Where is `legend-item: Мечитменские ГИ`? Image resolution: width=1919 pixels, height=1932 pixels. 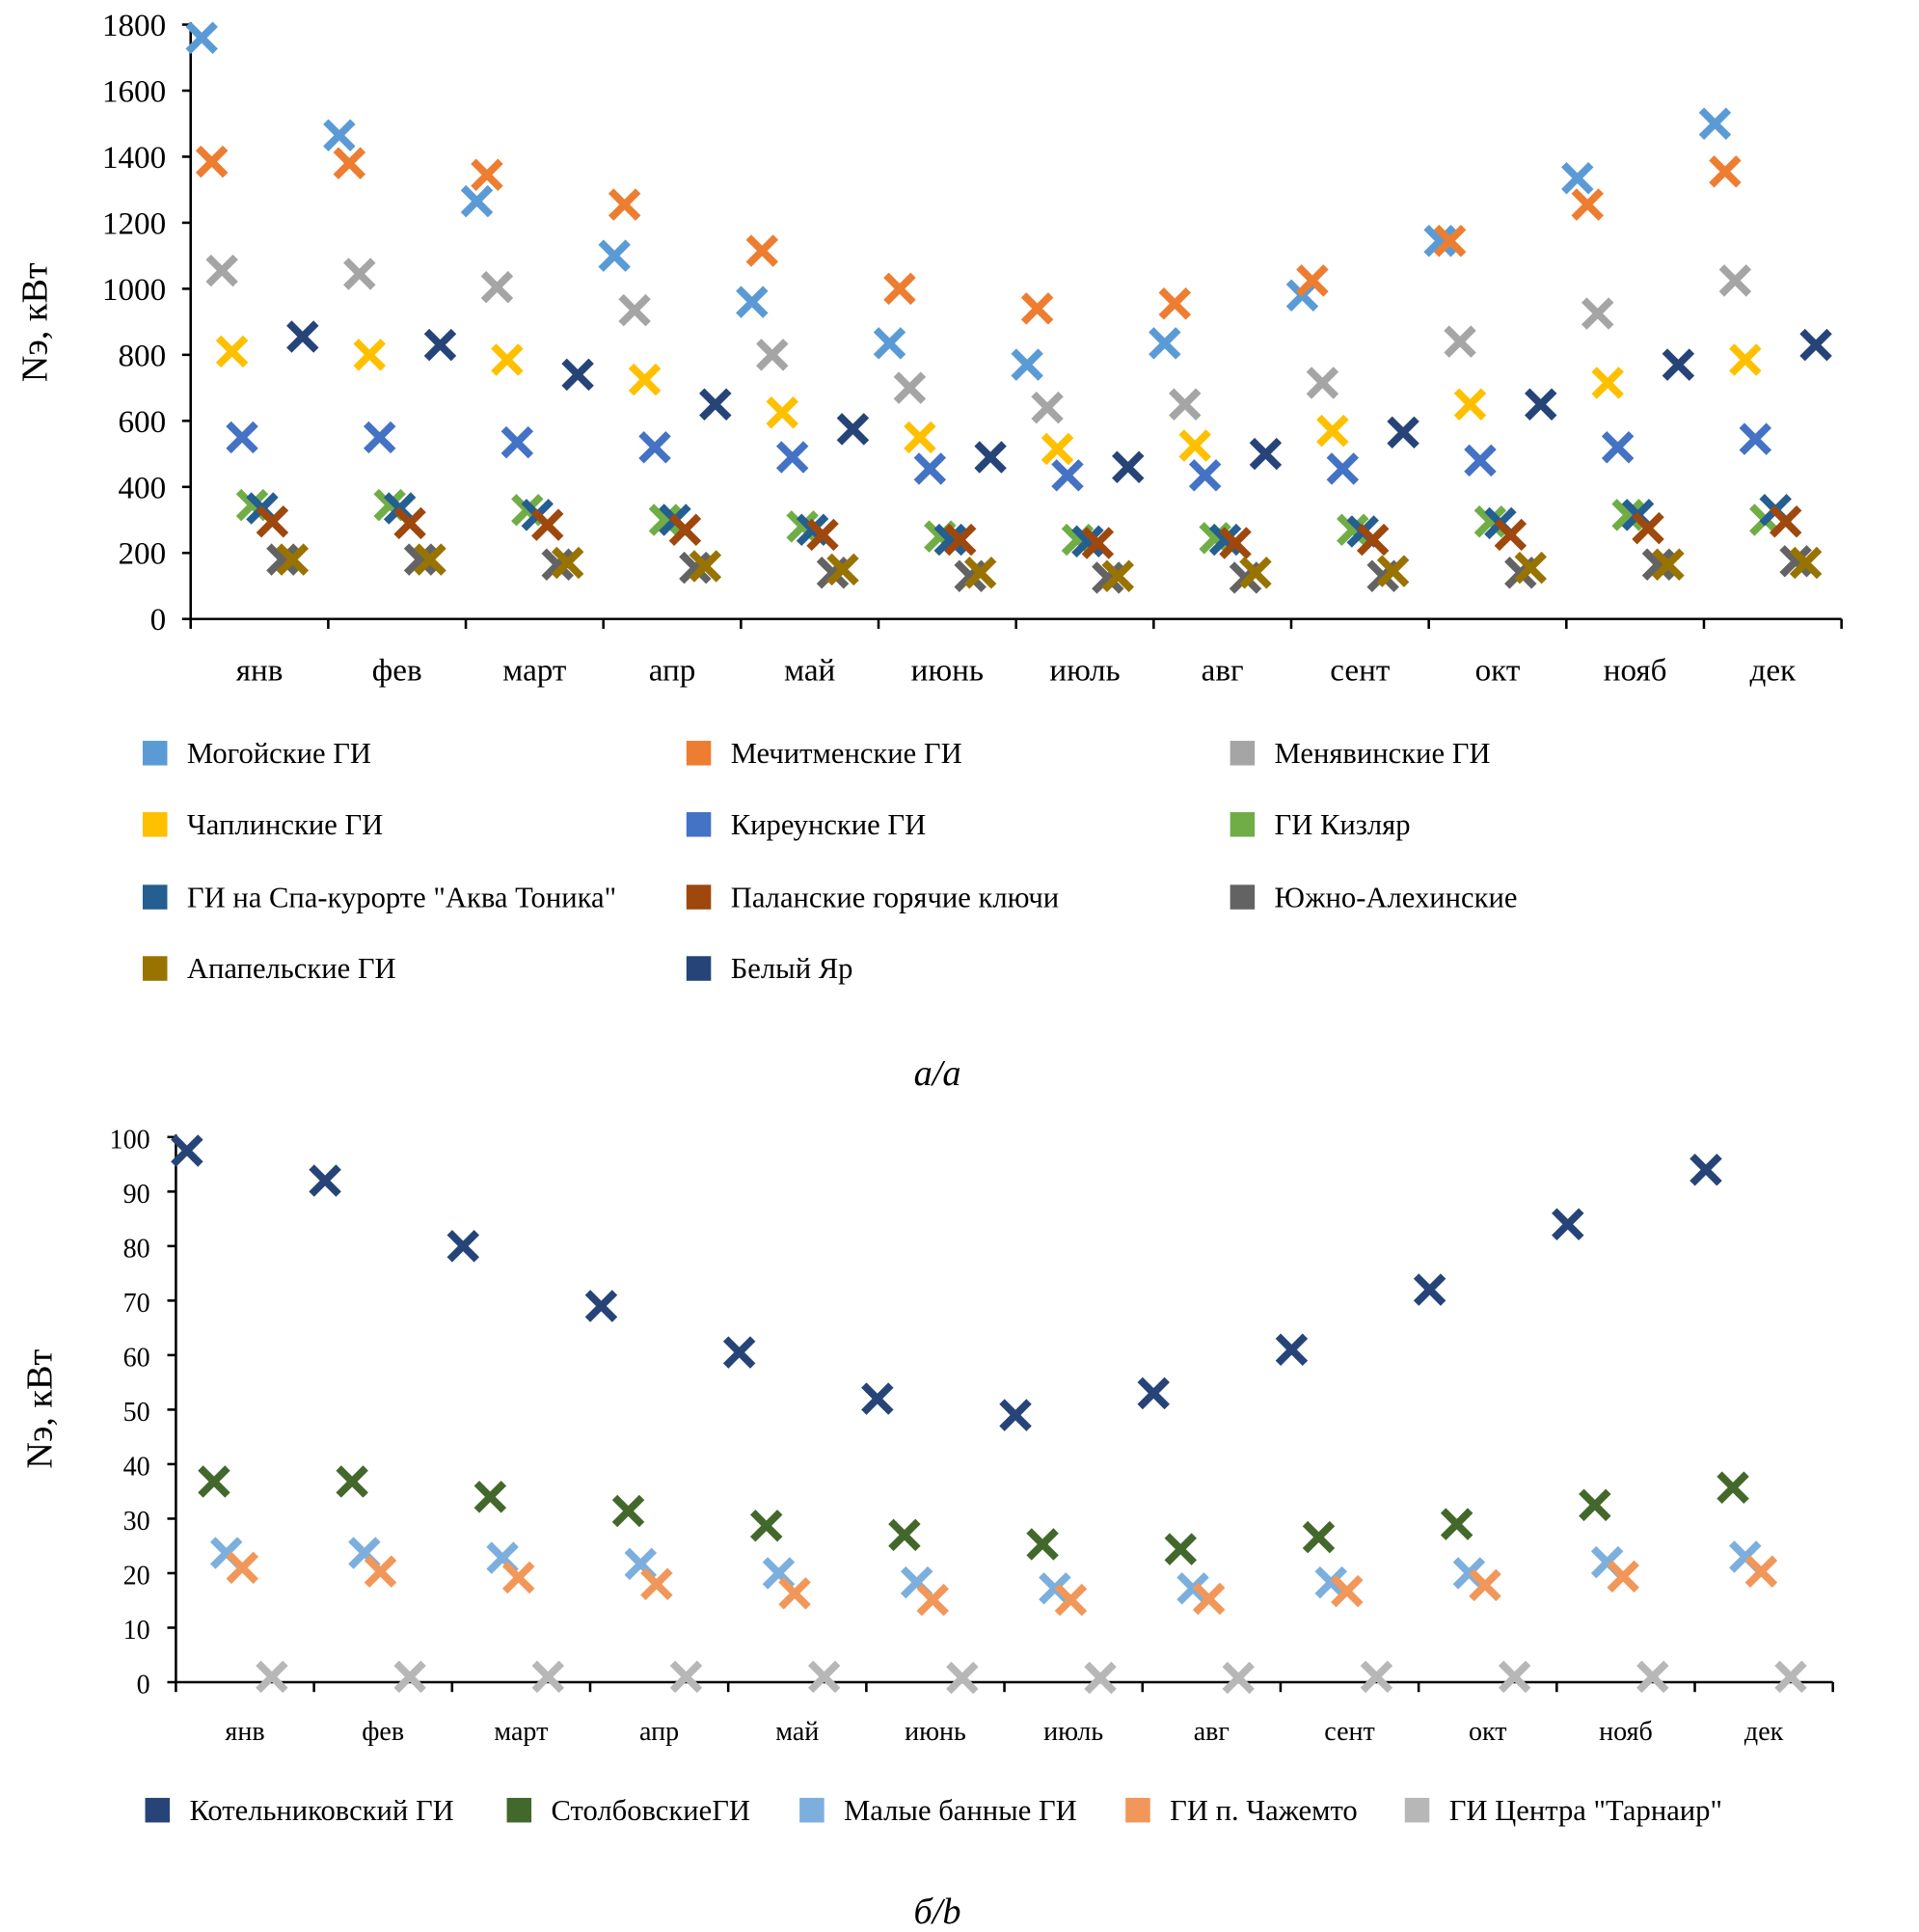
legend-item: Мечитменские ГИ is located at coordinates (824, 753).